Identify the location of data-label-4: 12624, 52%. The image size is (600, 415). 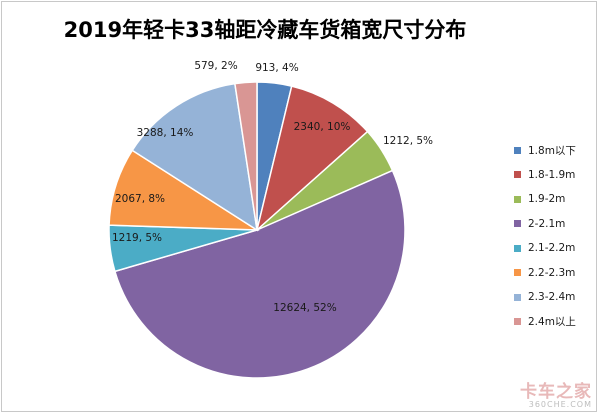
(304, 308).